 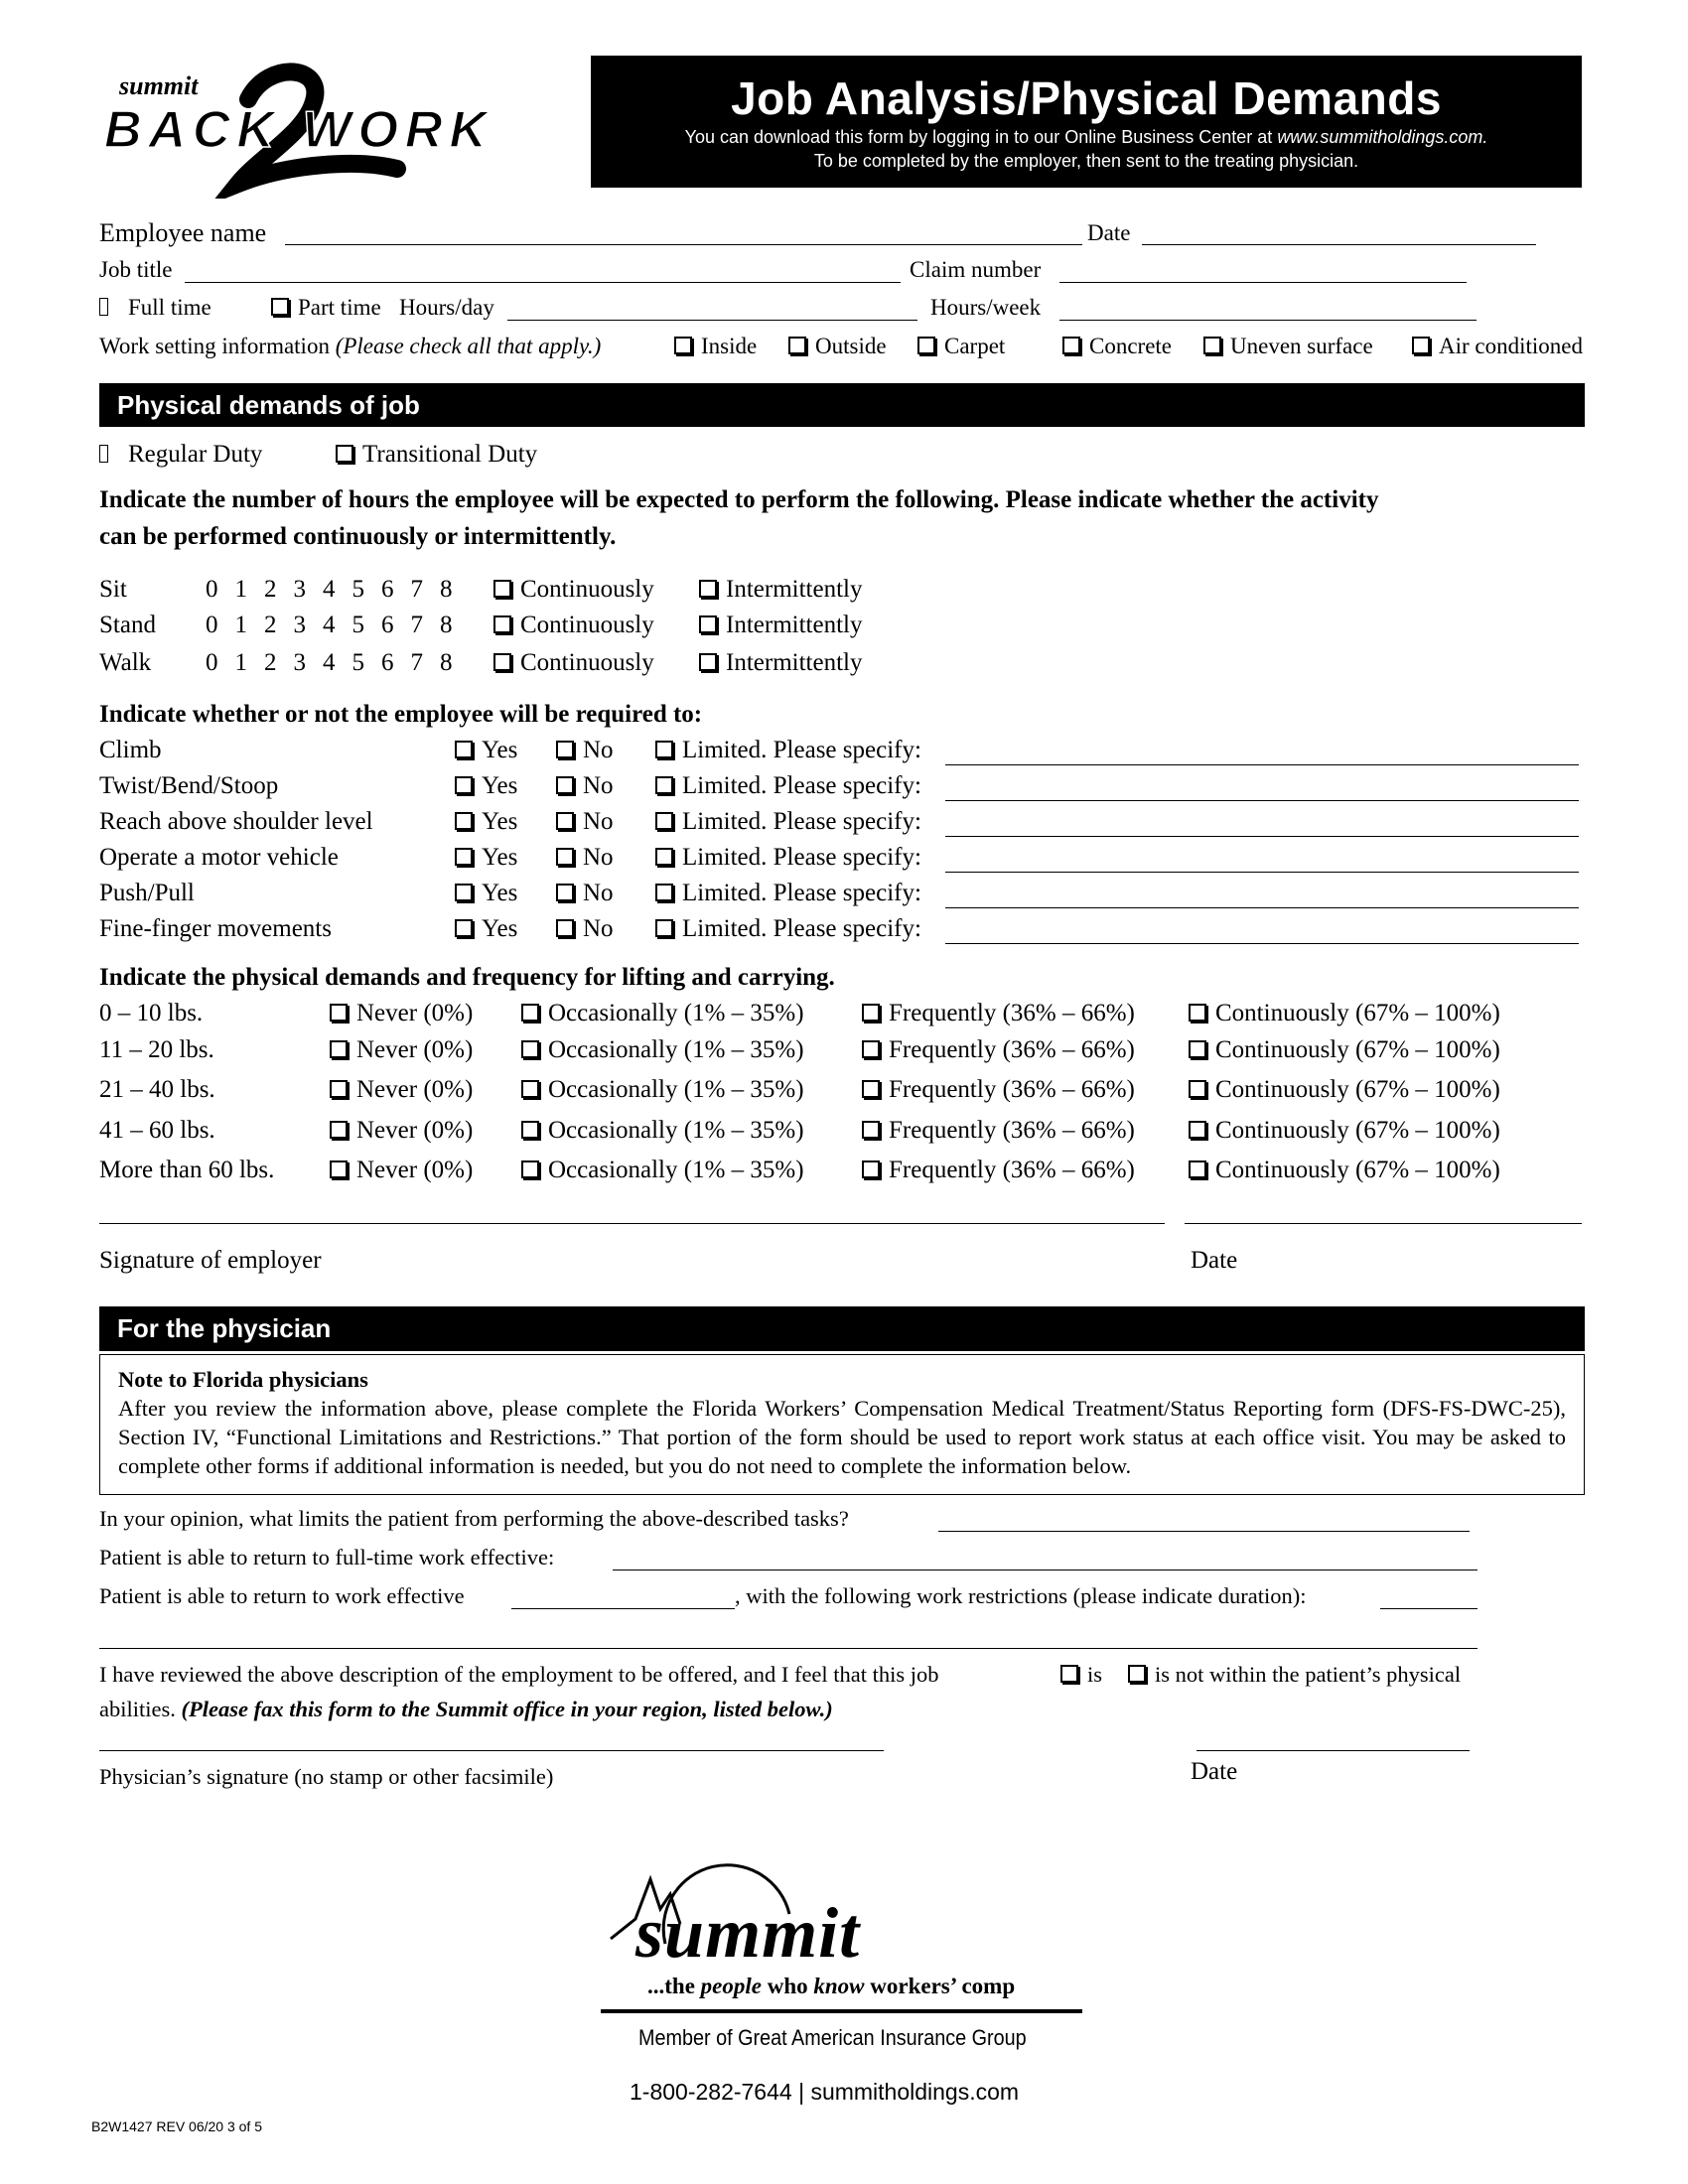 I want to click on hour-option: 2, so click(x=270, y=589).